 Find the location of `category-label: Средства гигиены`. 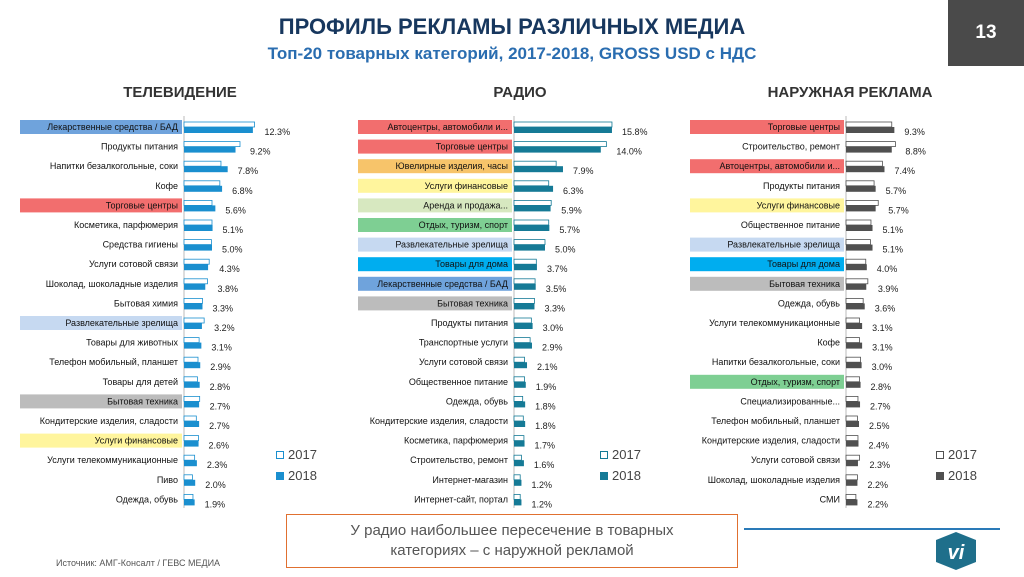

category-label: Средства гигиены is located at coordinates (140, 245).